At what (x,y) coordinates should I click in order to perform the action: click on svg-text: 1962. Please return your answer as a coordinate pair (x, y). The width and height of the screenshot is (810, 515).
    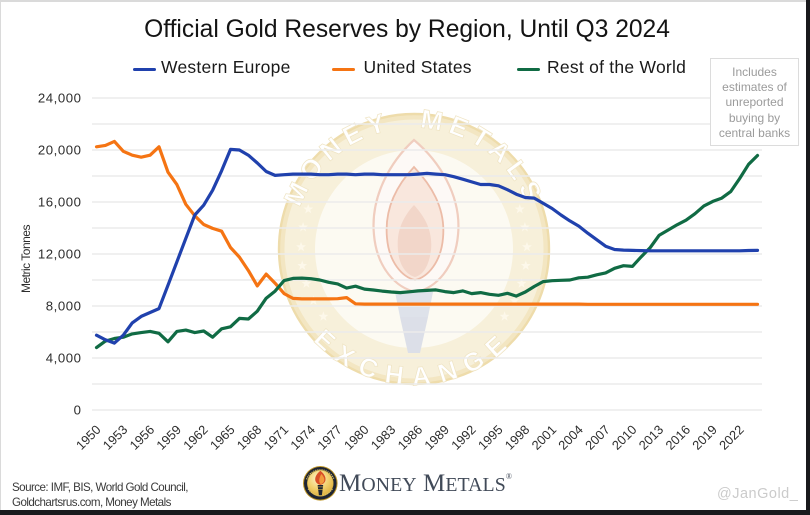
    Looking at the image, I should click on (195, 437).